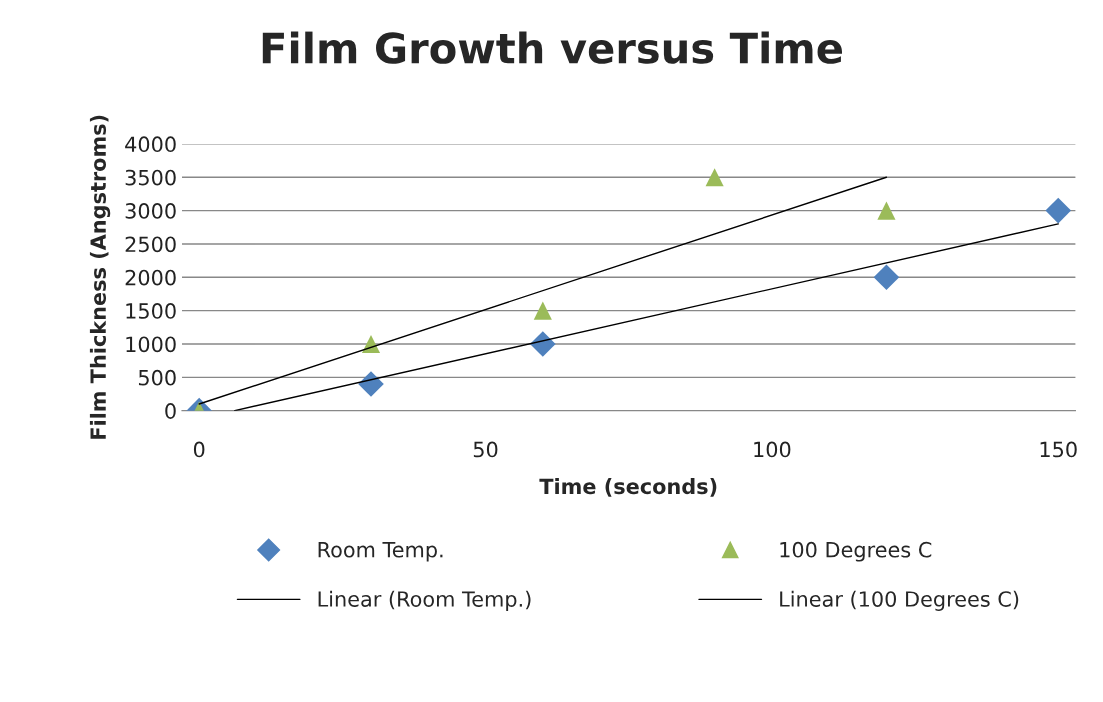 Image resolution: width=1103 pixels, height=702 pixels. I want to click on x-axis-title: Time (seconds), so click(628, 487).